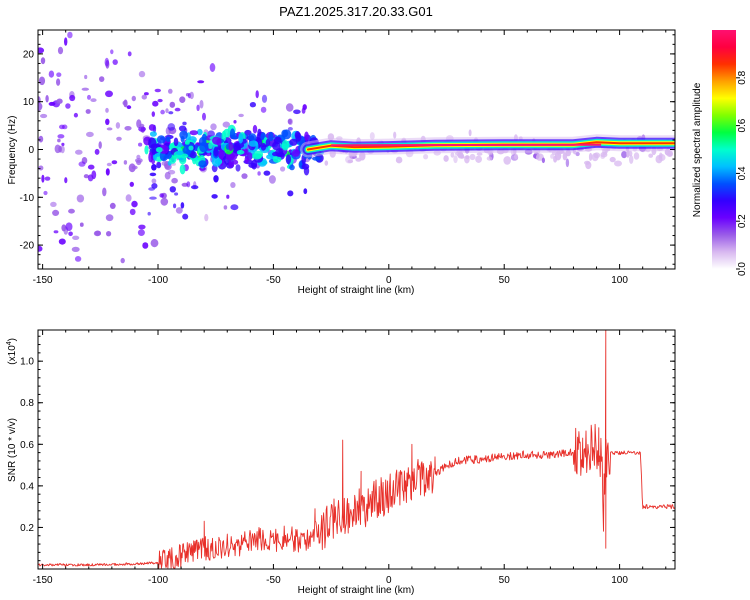  I want to click on colorbar-label: Normalized spectral amplitude, so click(697, 149).